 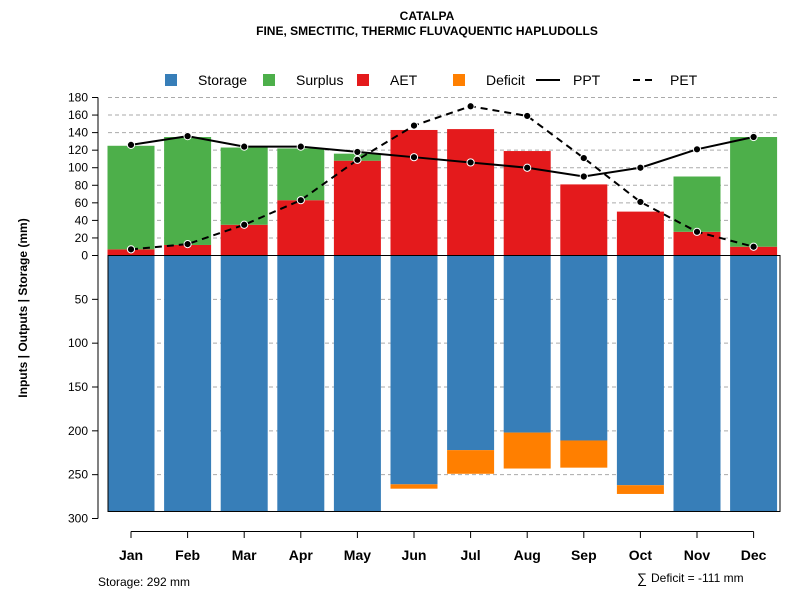 What do you see at coordinates (144, 582) in the screenshot?
I see `storage-footer: Storage: 292 mm` at bounding box center [144, 582].